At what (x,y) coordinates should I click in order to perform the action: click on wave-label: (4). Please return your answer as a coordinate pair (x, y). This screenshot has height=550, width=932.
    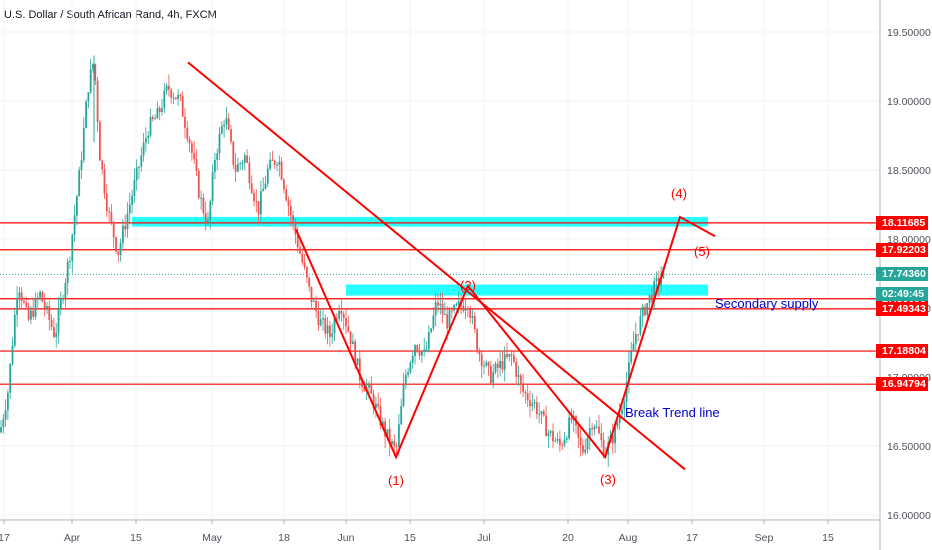
    Looking at the image, I should click on (679, 193).